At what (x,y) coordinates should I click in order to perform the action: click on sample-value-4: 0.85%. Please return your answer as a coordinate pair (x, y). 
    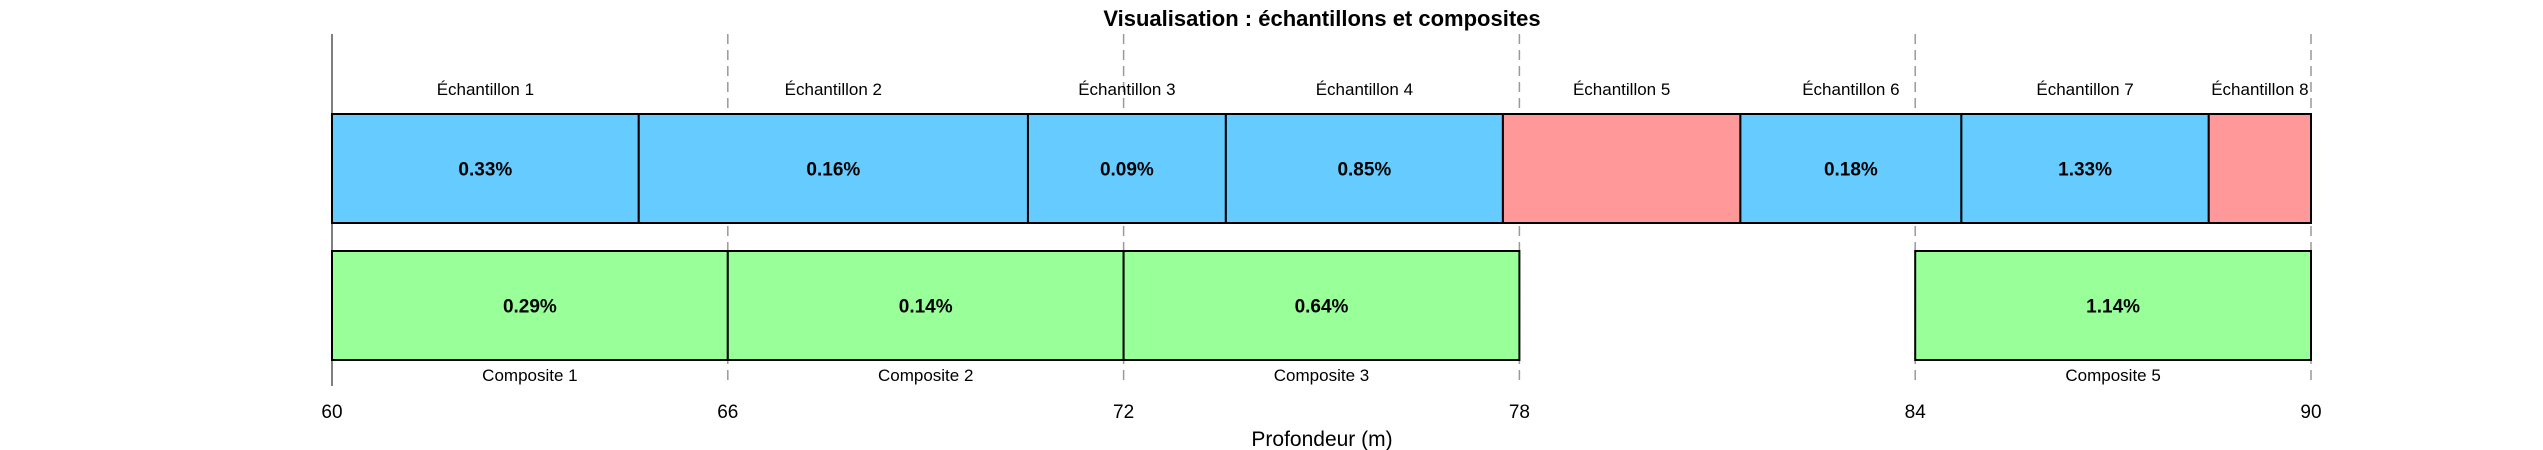
    Looking at the image, I should click on (1364, 170).